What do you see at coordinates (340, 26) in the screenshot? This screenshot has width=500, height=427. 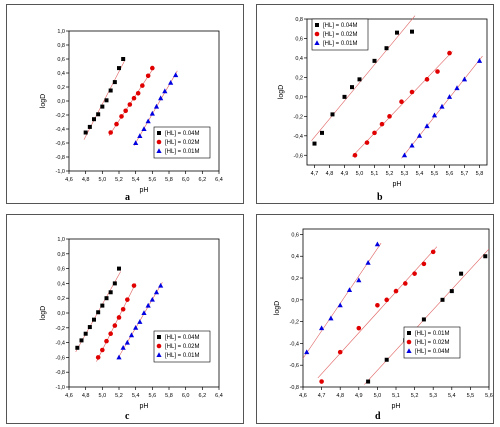 I see `legend-label: [HL] = 0.04M` at bounding box center [340, 26].